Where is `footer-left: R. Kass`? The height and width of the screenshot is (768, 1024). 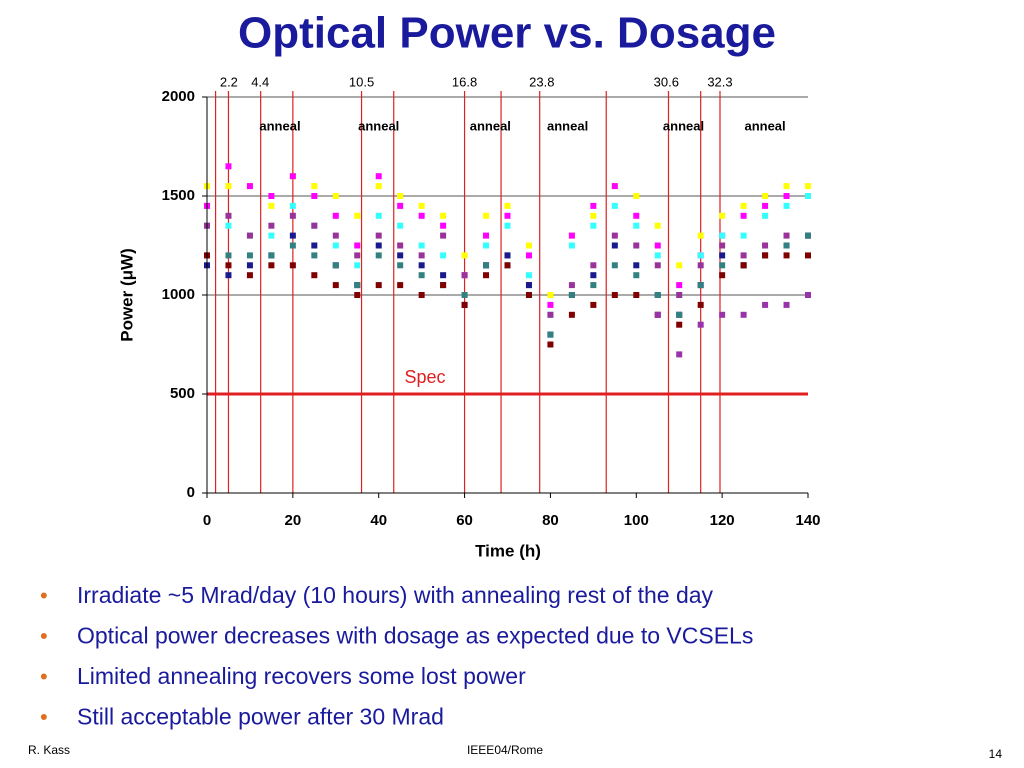 footer-left: R. Kass is located at coordinates (49, 750).